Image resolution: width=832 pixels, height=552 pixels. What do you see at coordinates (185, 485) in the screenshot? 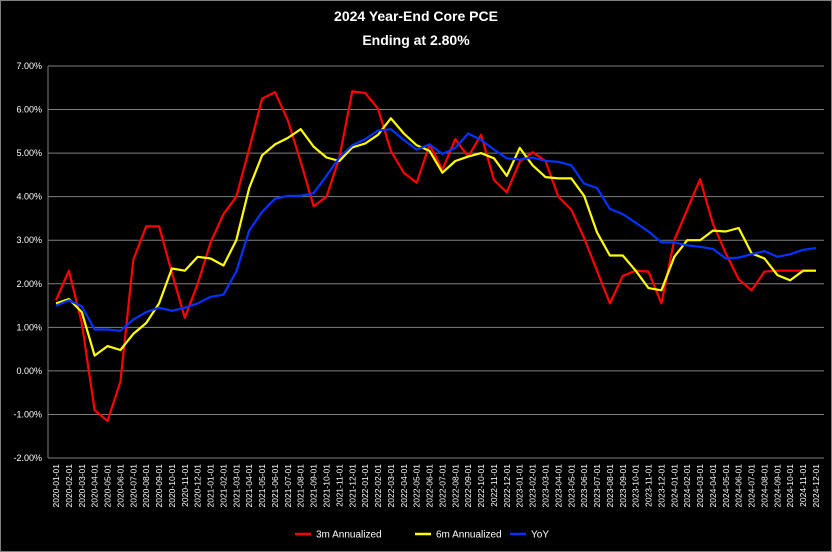
I see `x-tick-label: 2020-11-01` at bounding box center [185, 485].